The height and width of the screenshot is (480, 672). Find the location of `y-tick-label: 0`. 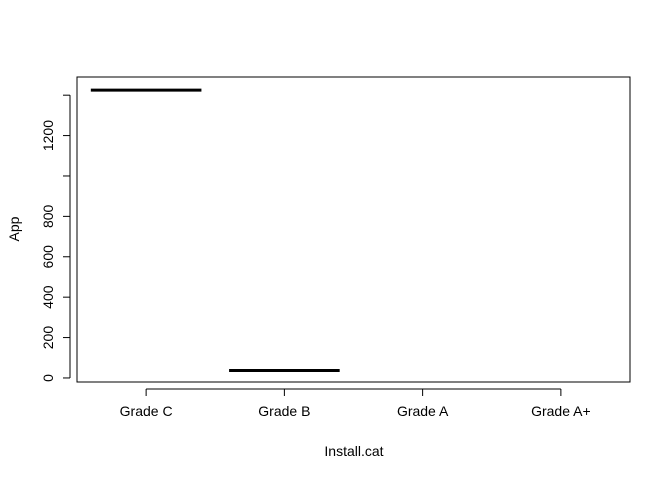

y-tick-label: 0 is located at coordinates (48, 378).